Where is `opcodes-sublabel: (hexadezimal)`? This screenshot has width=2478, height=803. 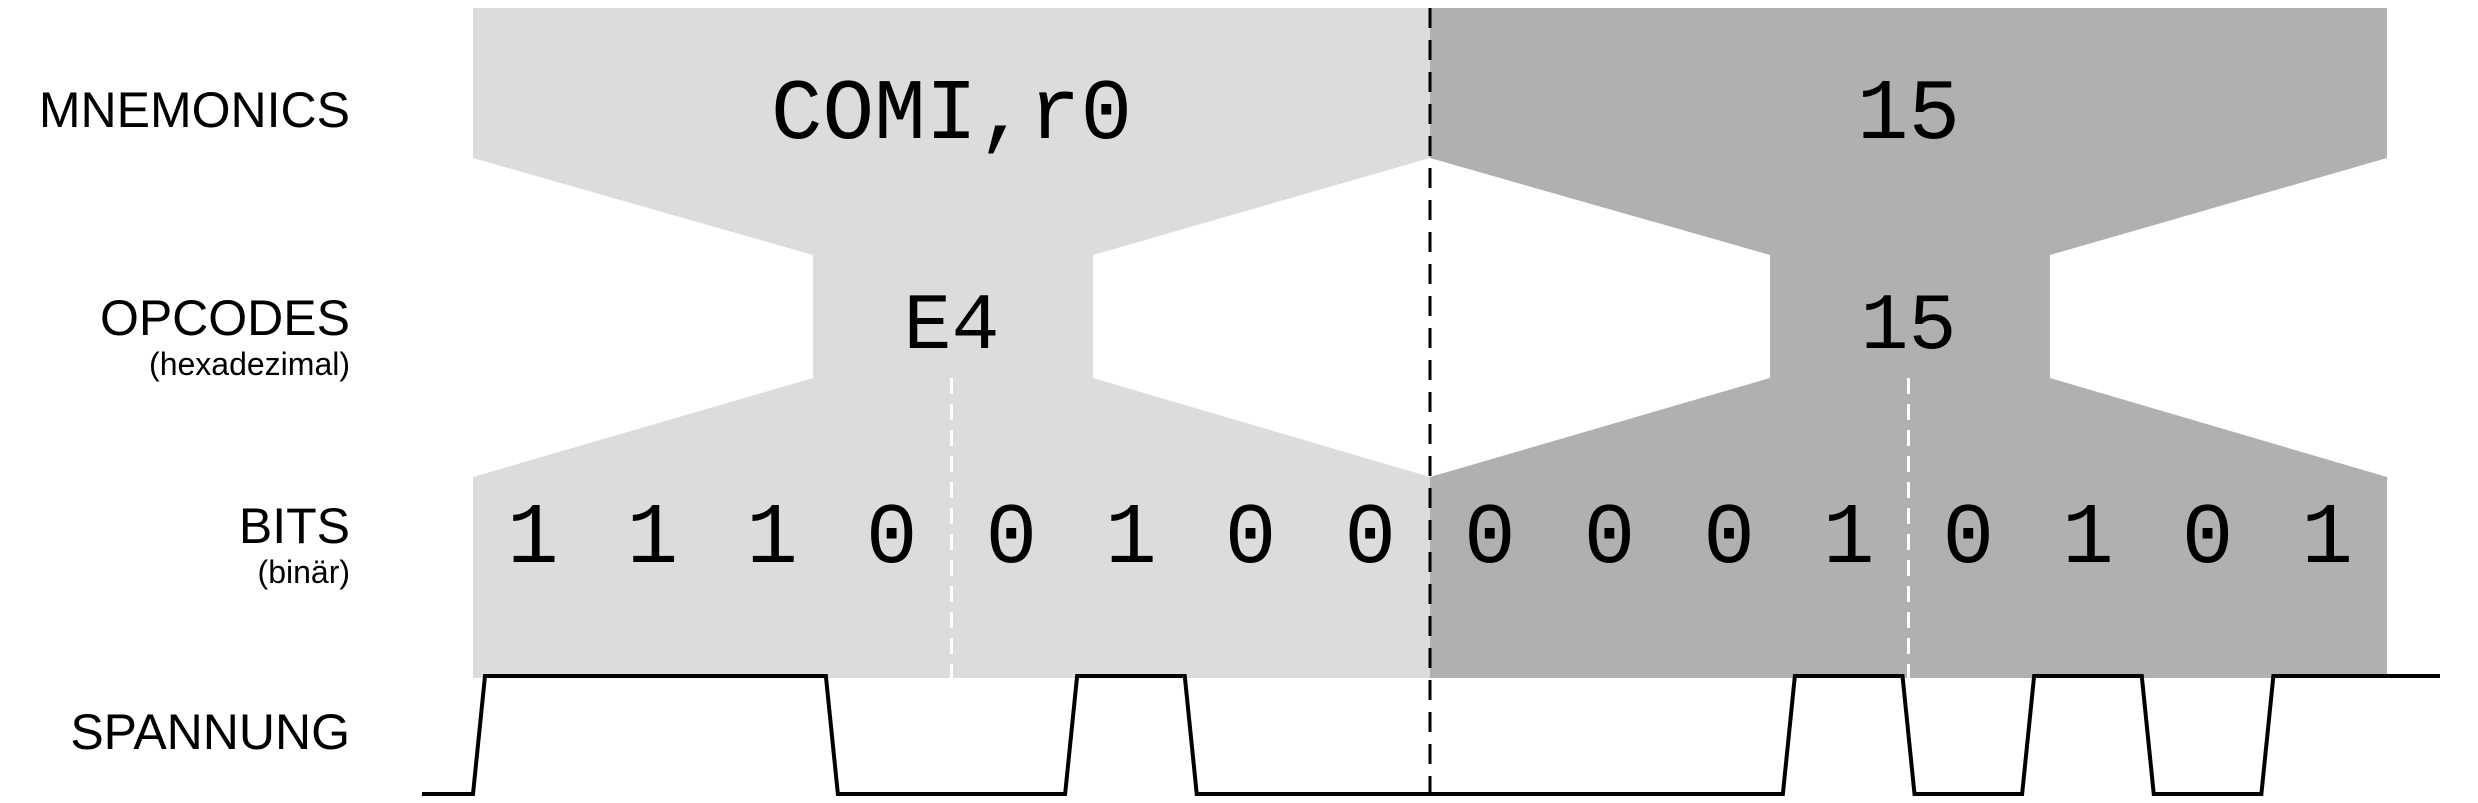 opcodes-sublabel: (hexadezimal) is located at coordinates (249, 364).